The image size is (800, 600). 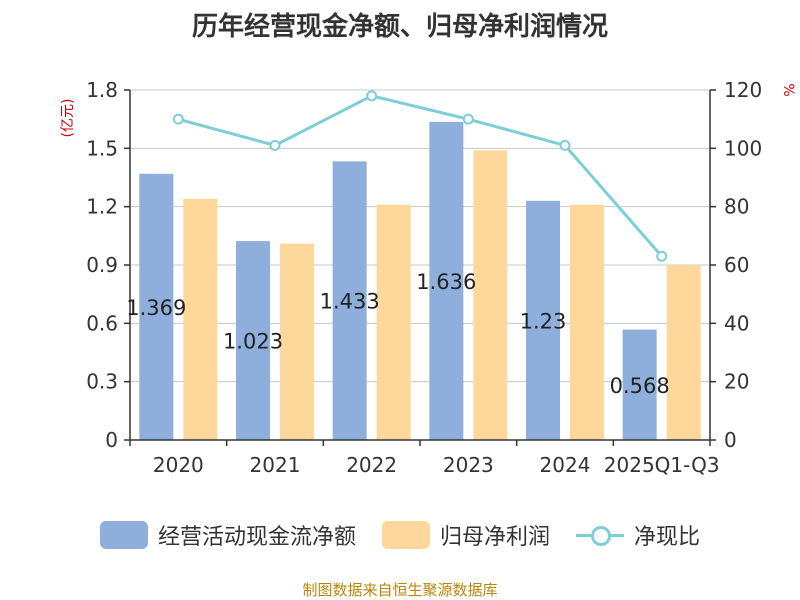 What do you see at coordinates (102, 382) in the screenshot?
I see `left-tick-label: 0.3` at bounding box center [102, 382].